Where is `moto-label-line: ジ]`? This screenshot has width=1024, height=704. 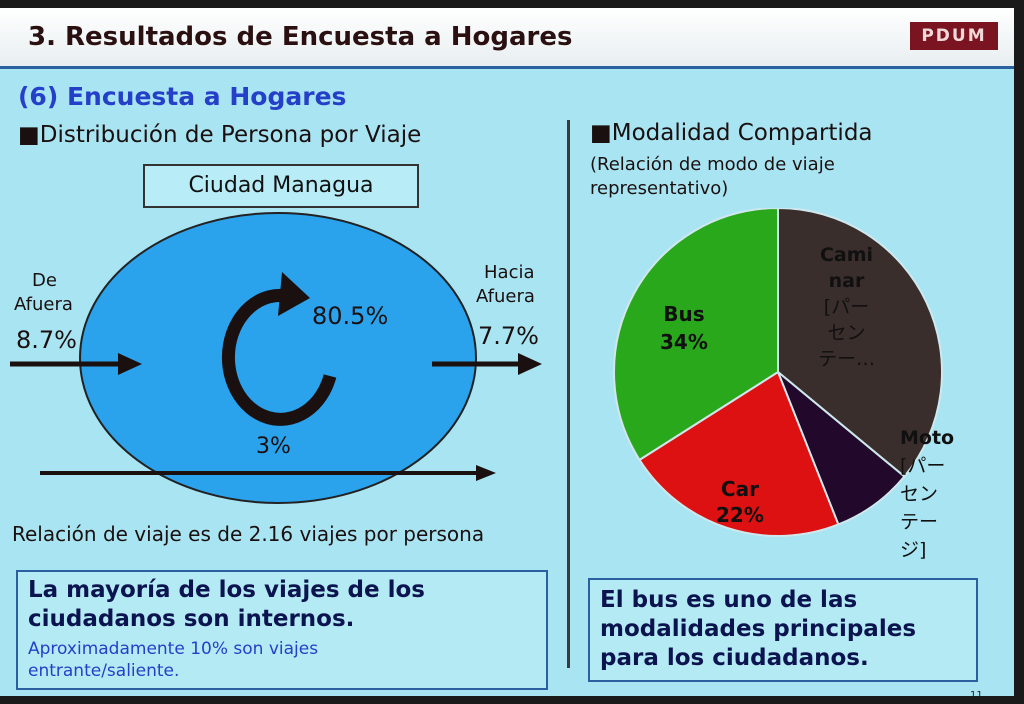
moto-label-line: ジ] is located at coordinates (913, 550).